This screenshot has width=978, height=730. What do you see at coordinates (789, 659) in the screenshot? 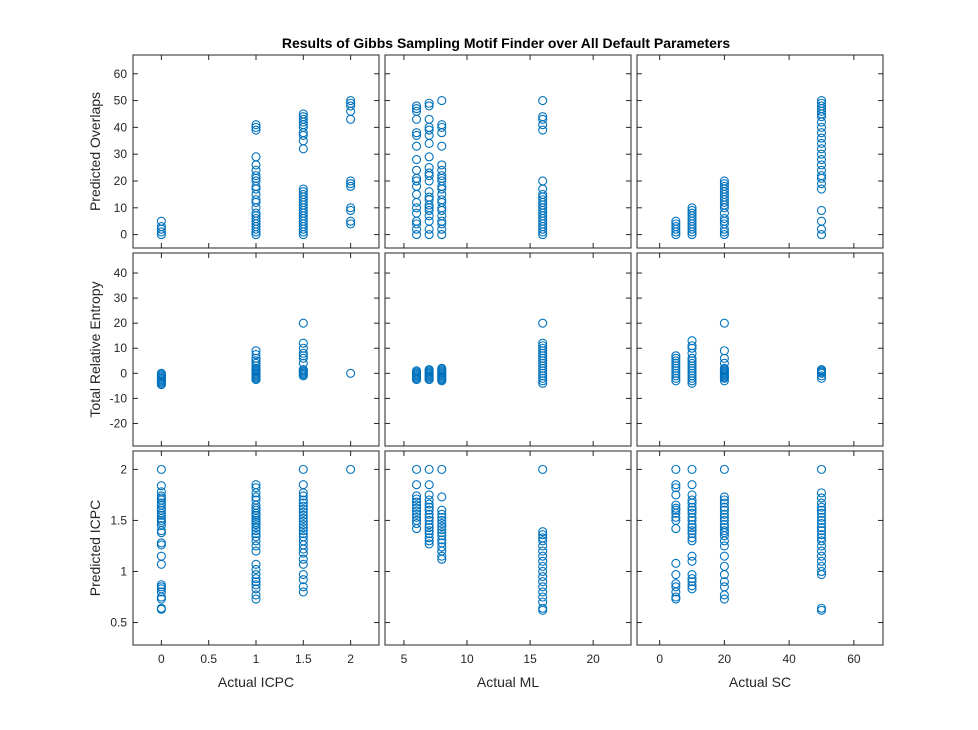
I see `x-tick-label: 40` at bounding box center [789, 659].